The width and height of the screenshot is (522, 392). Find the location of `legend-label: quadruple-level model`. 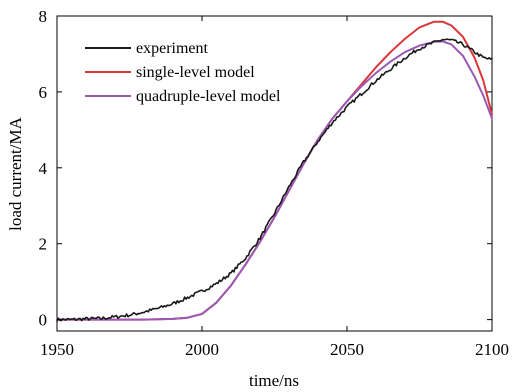

legend-label: quadruple-level model is located at coordinates (208, 96).